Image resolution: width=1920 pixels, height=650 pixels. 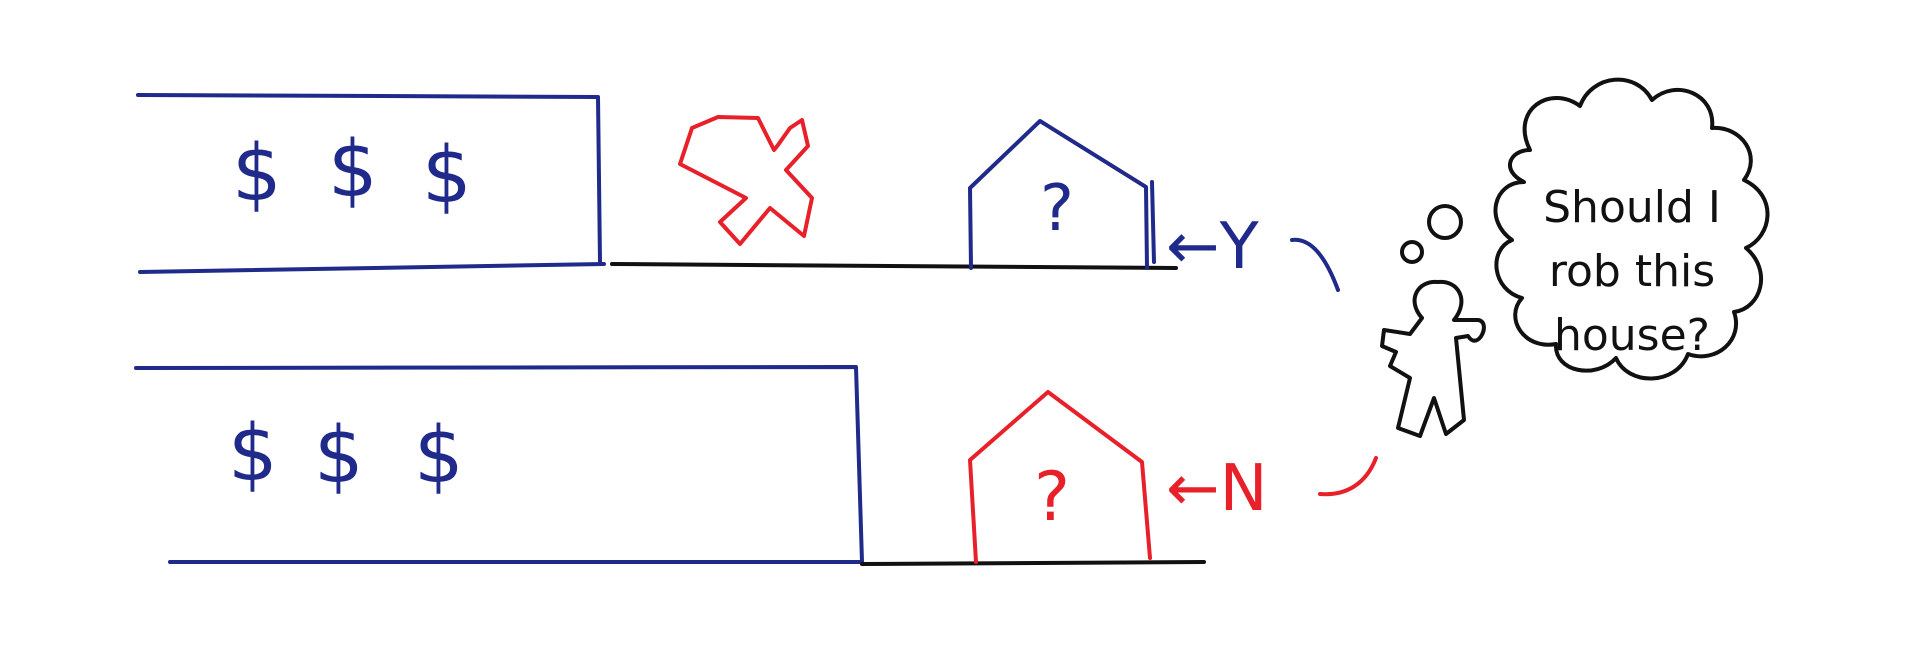 What do you see at coordinates (1348, 476) in the screenshot?
I see `bottom-choice-curve` at bounding box center [1348, 476].